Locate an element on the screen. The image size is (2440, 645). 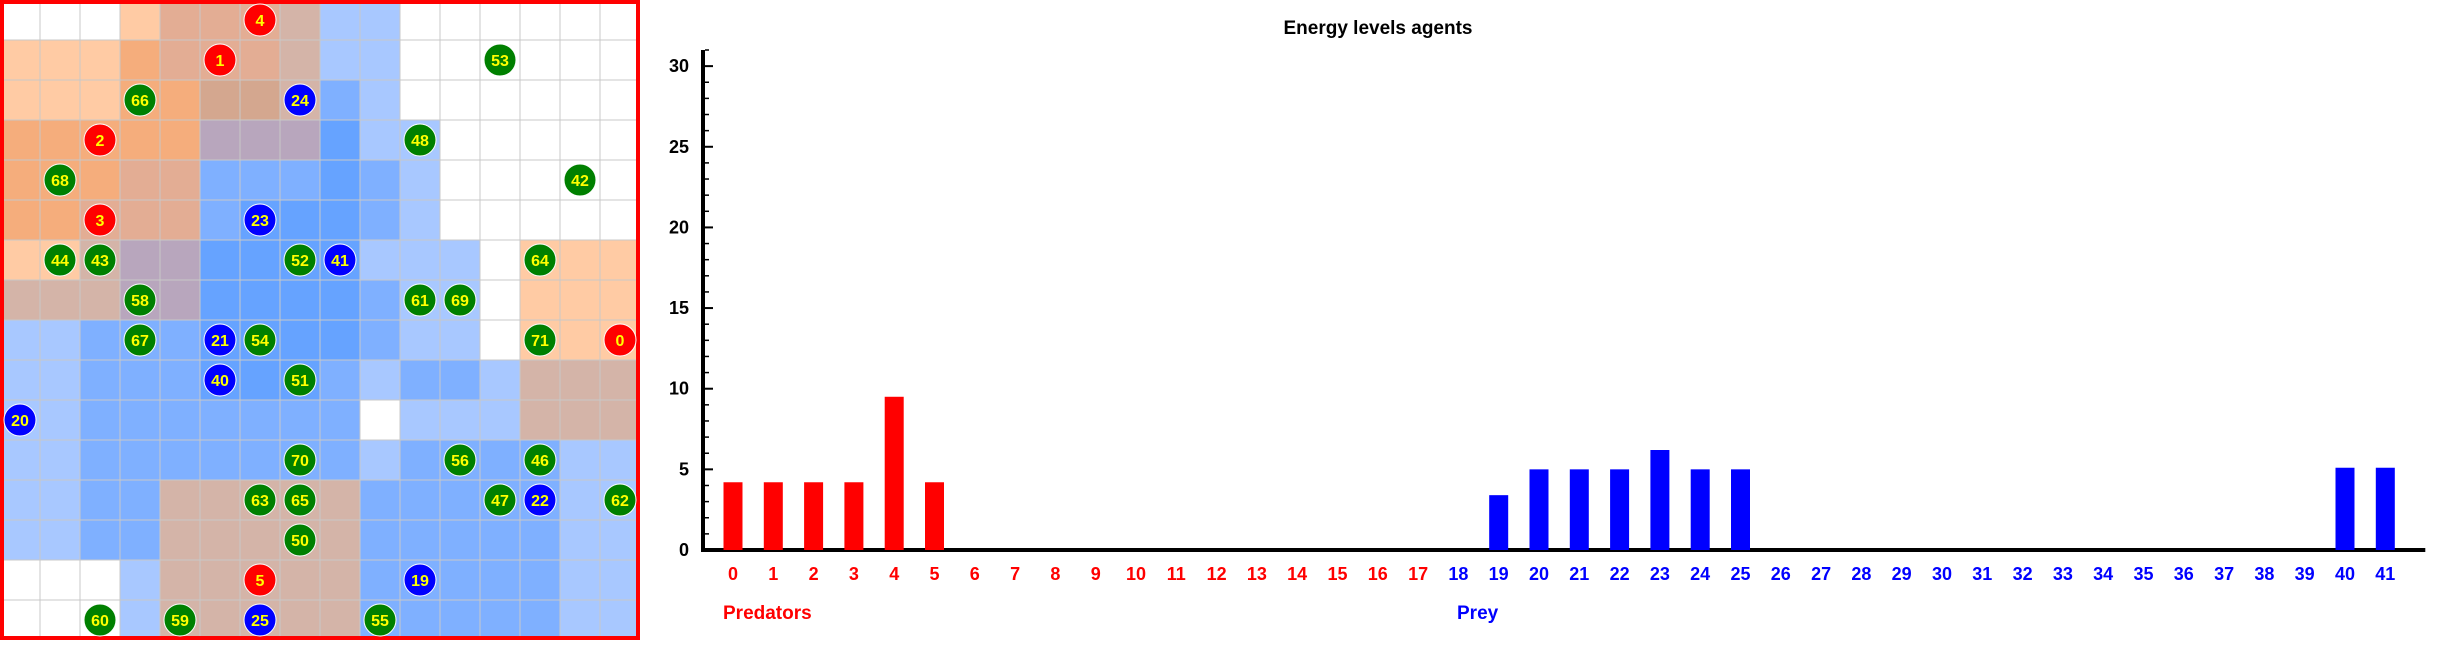
x-tick-label: 27 is located at coordinates (1821, 574).